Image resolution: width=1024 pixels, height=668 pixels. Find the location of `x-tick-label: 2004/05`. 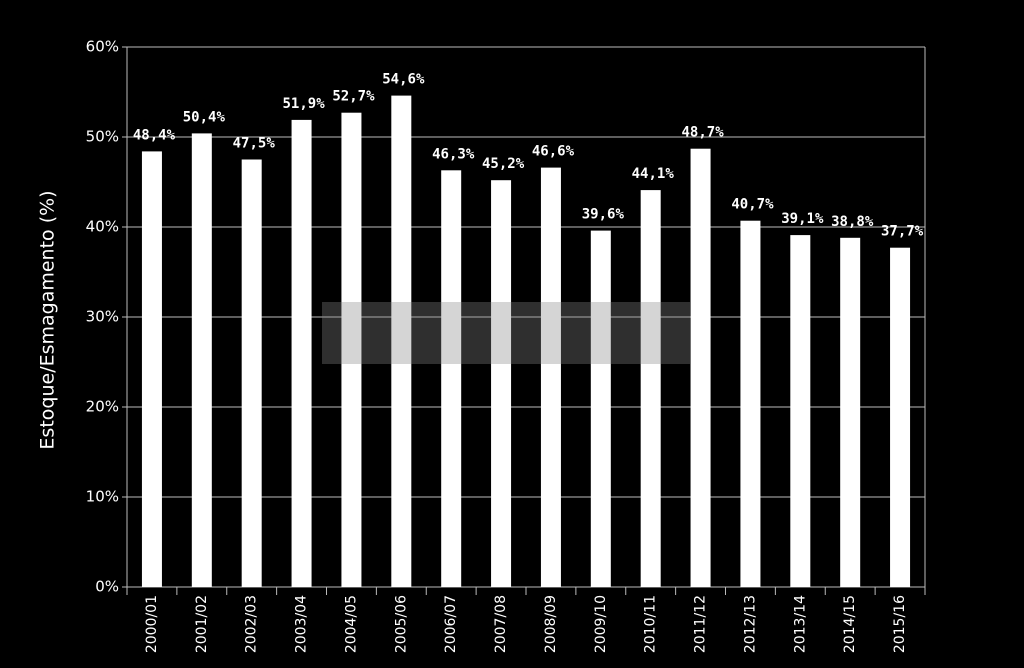

x-tick-label: 2004/05 is located at coordinates (351, 624).